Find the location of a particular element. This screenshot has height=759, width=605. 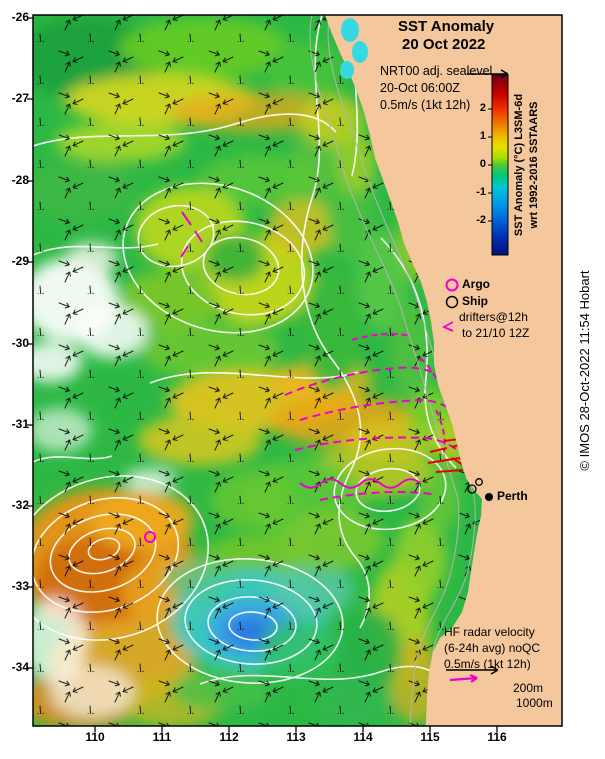

x-tick-115: 115 is located at coordinates (430, 737).